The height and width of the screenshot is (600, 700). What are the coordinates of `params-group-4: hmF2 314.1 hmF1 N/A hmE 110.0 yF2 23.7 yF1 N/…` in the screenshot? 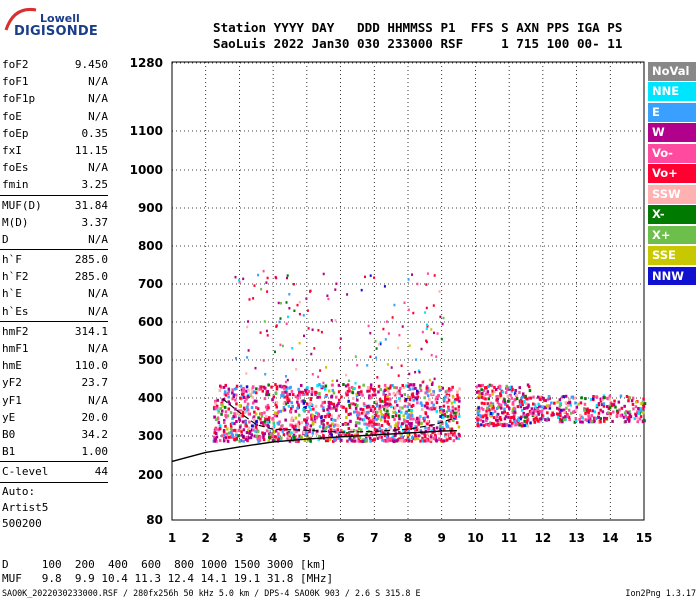 It's located at (56, 392).